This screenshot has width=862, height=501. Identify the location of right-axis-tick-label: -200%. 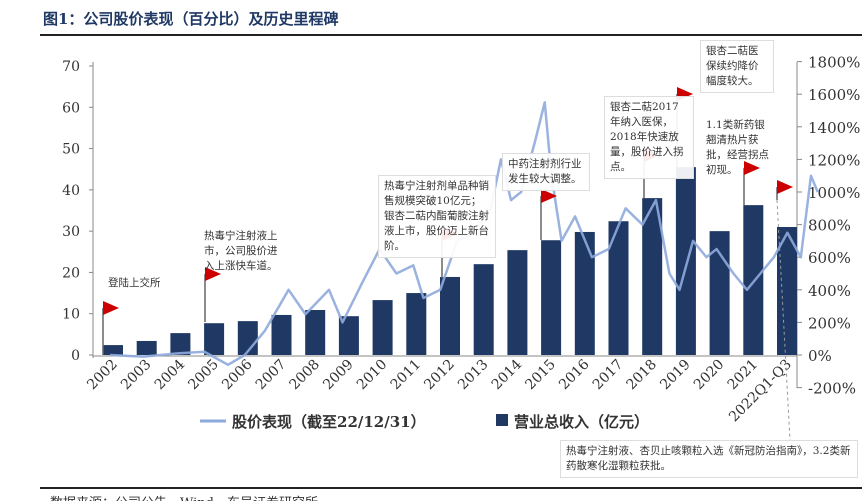
(832, 389).